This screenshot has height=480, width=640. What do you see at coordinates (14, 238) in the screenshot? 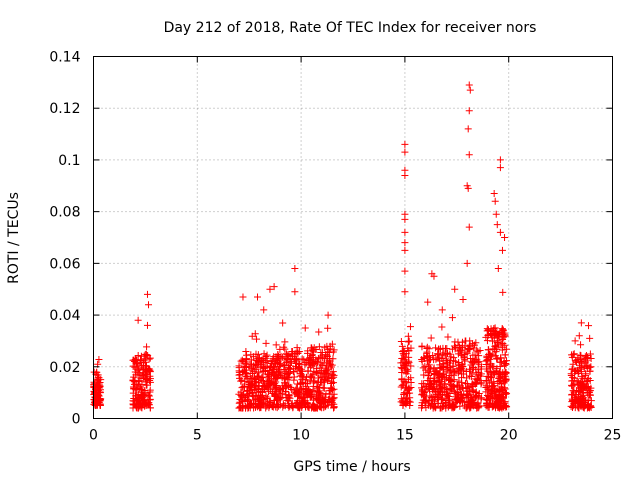
I see `y-axis-label: ROTI / TECUs` at bounding box center [14, 238].